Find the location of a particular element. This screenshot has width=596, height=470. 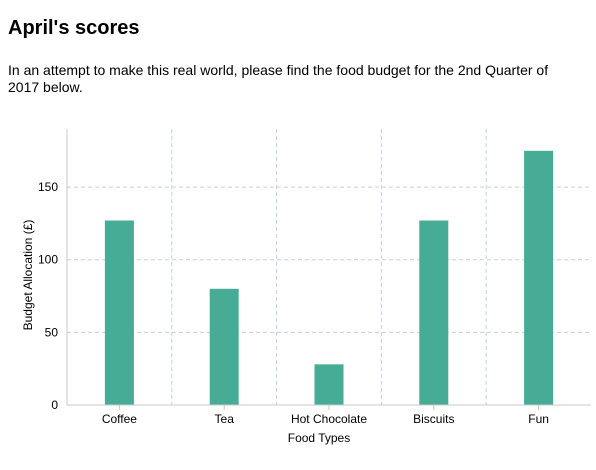

y-tick-label: 0 is located at coordinates (54, 405).